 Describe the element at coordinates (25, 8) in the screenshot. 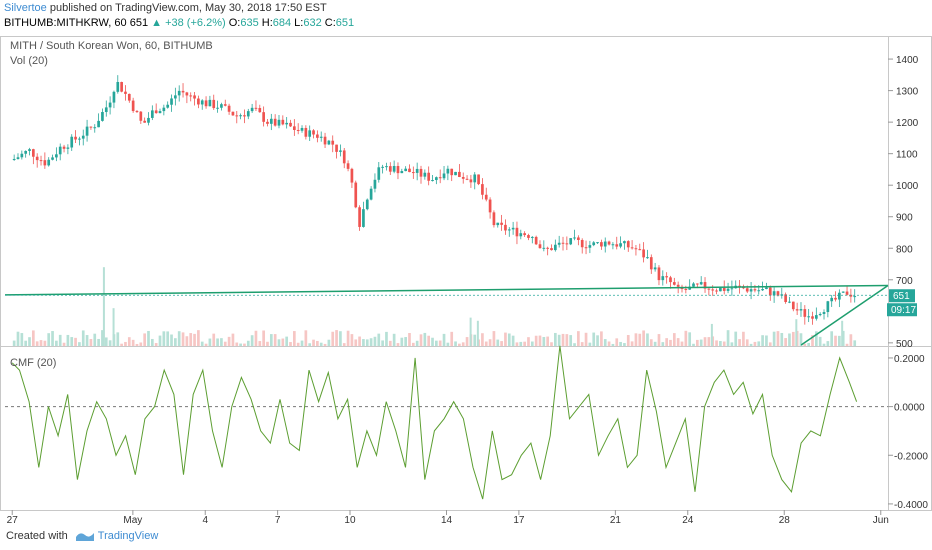

I see `author-link: Silvertoe` at that location.